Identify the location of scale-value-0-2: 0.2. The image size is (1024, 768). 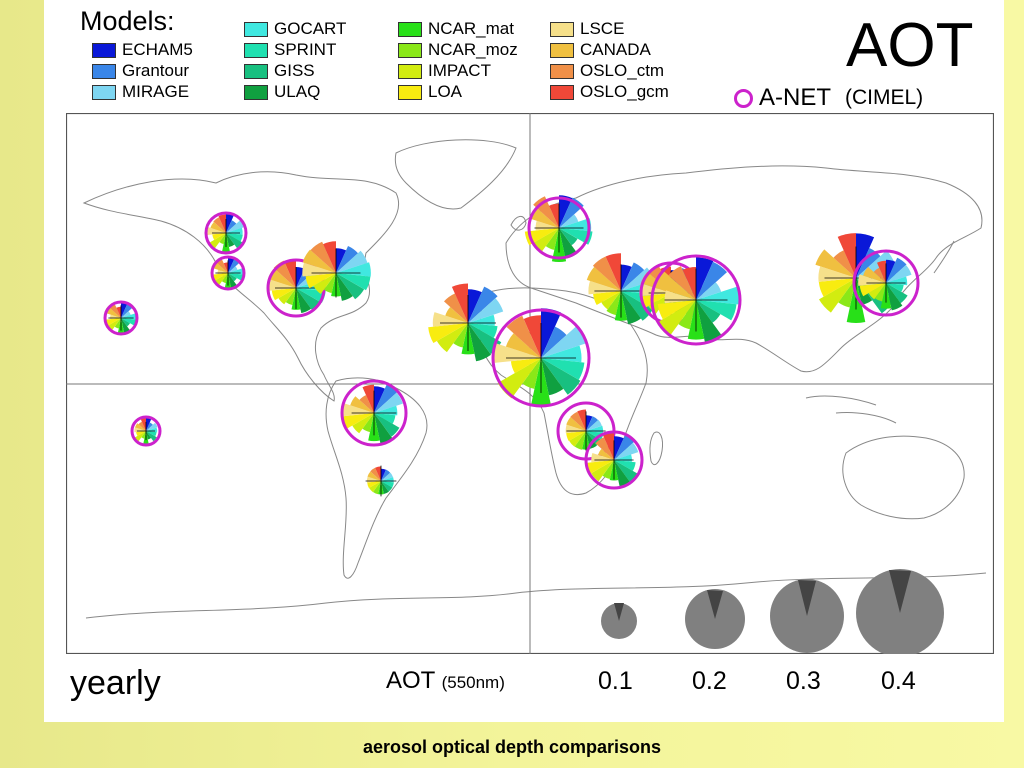
(709, 681).